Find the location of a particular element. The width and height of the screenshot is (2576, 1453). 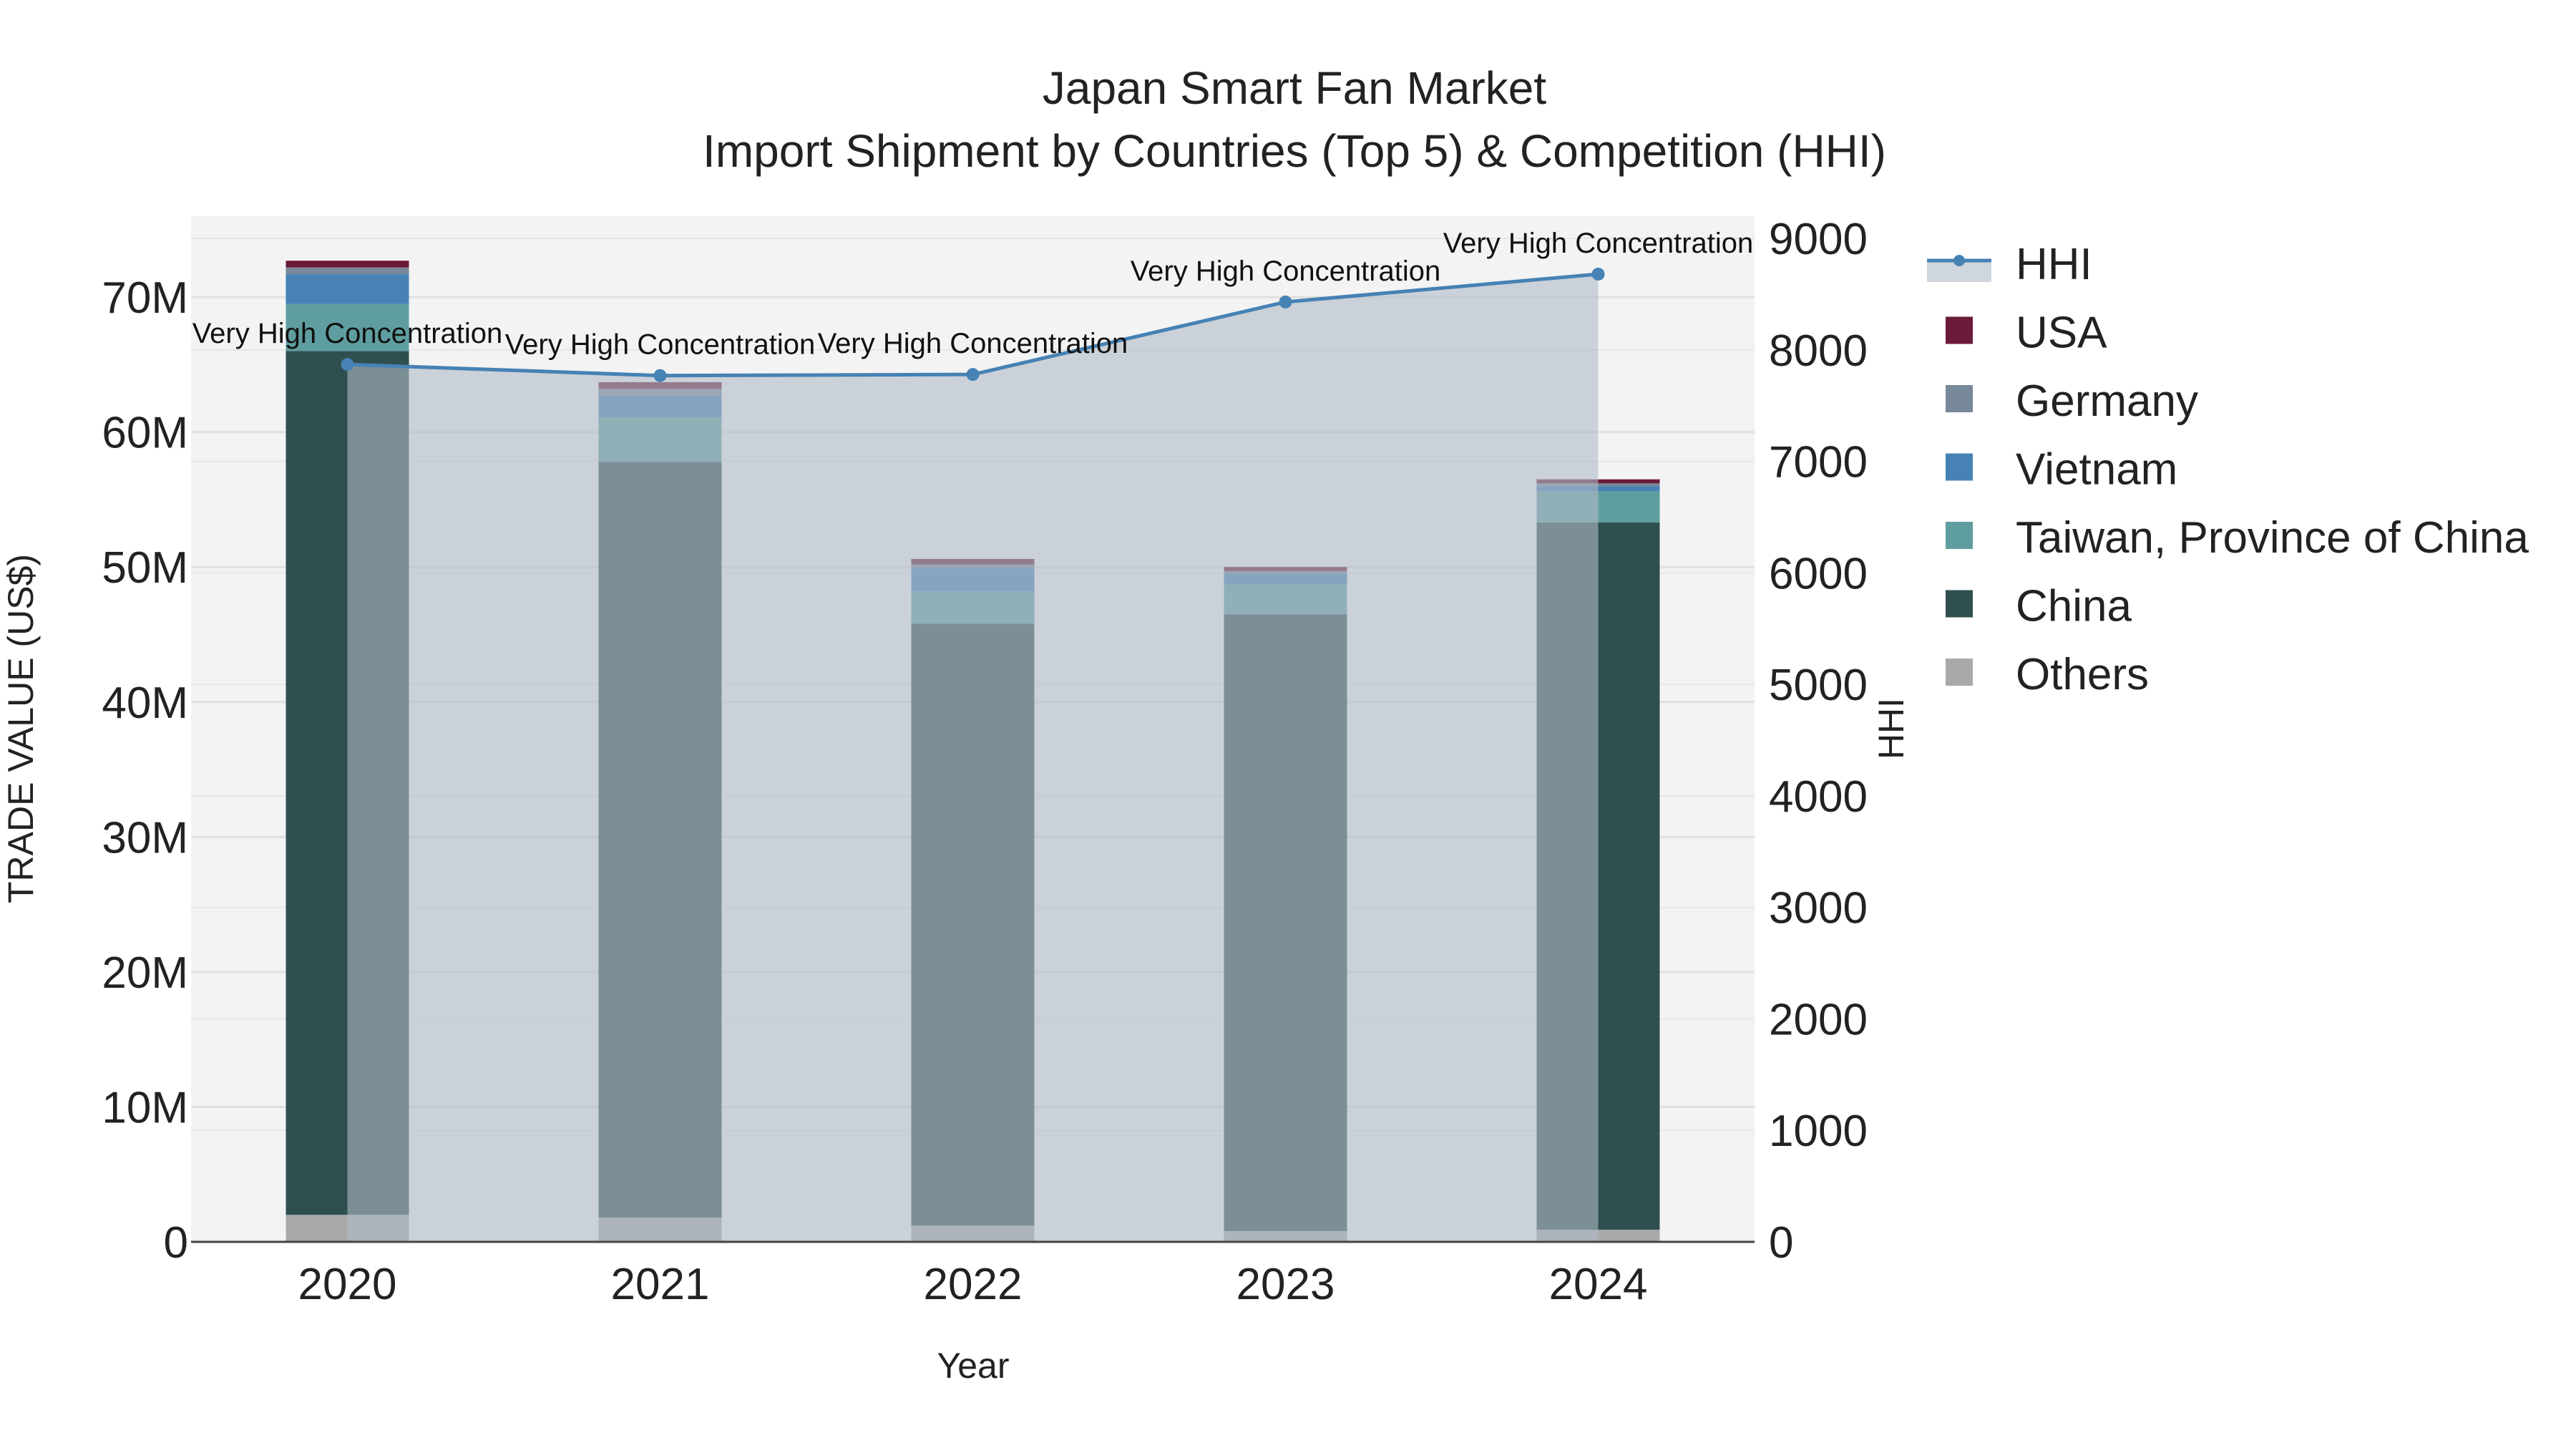

legend-label-others: Others is located at coordinates (2082, 674).